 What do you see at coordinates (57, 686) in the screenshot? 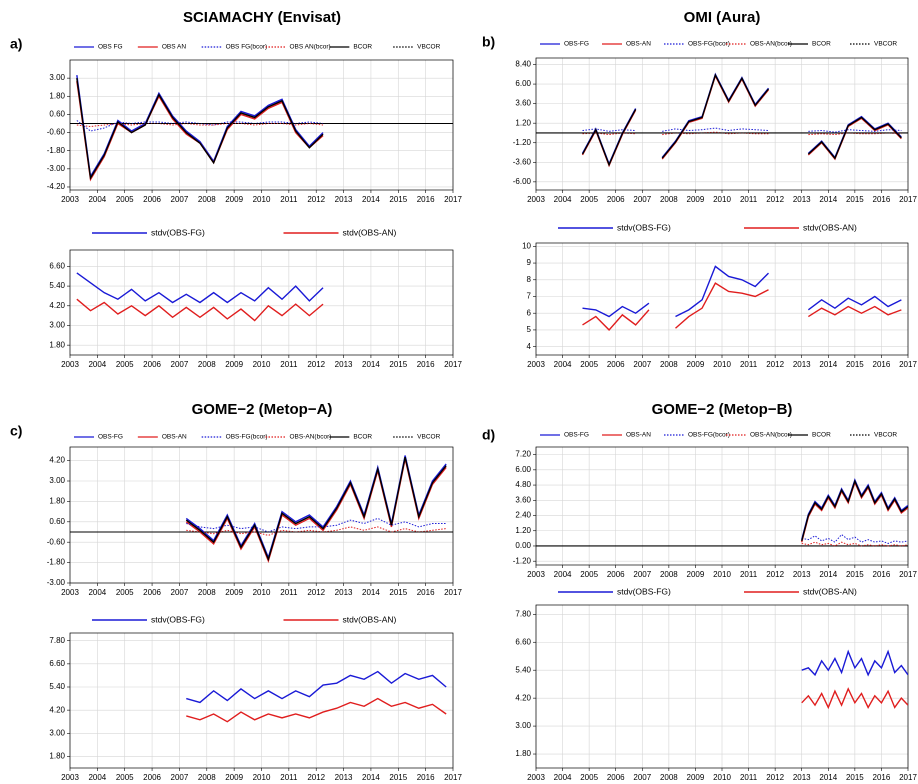
I see `y-tick-label: 5.40` at bounding box center [57, 686].